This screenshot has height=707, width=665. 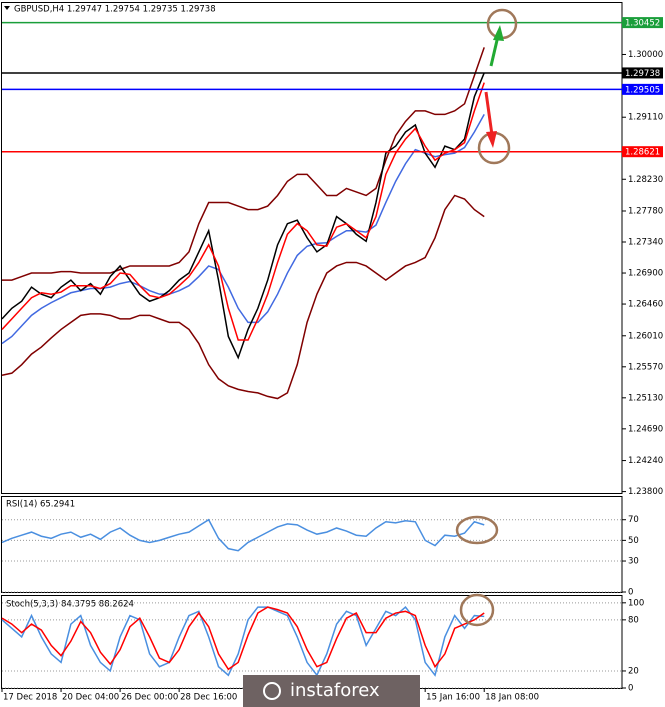 What do you see at coordinates (645, 398) in the screenshot?
I see `y-tick-label: 1.25130` at bounding box center [645, 398].